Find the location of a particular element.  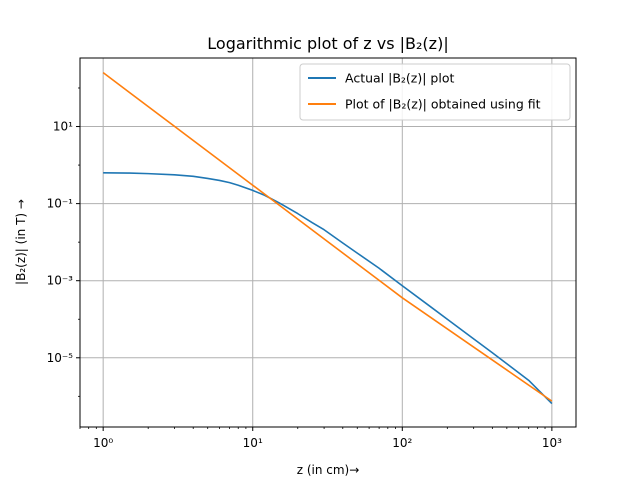

y-tick-label: 10⁻³ is located at coordinates (60, 281).